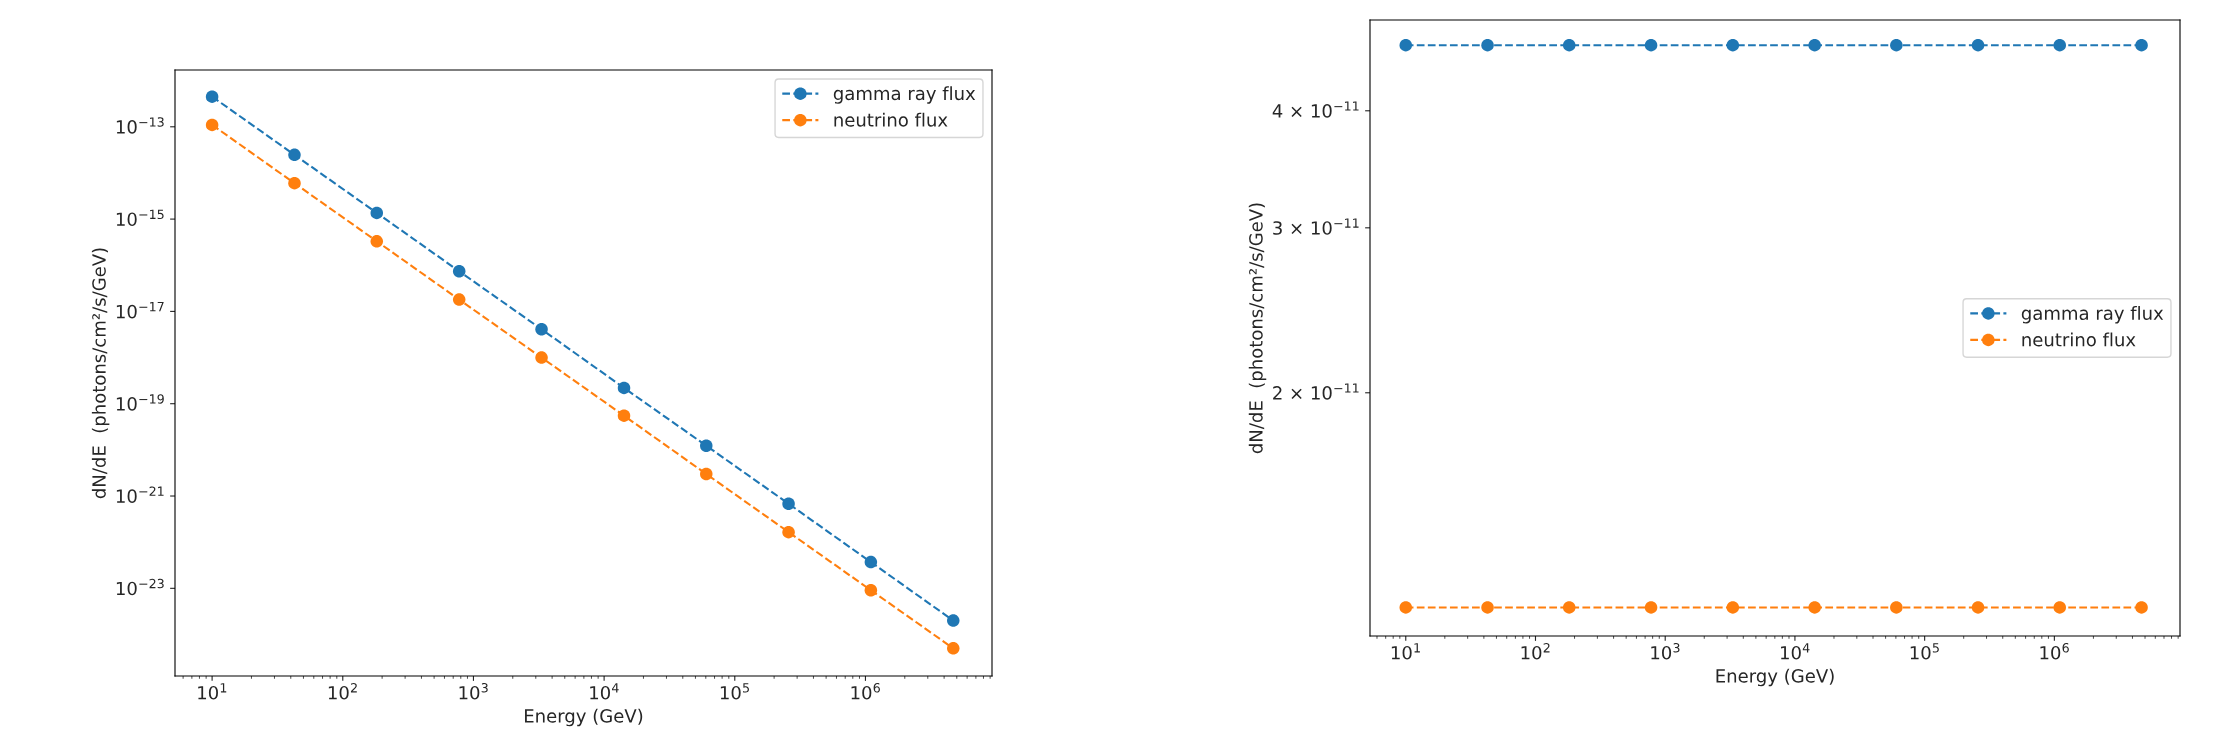  I want to click on y-tick-label: 10$^{−15}$, so click(140, 218).